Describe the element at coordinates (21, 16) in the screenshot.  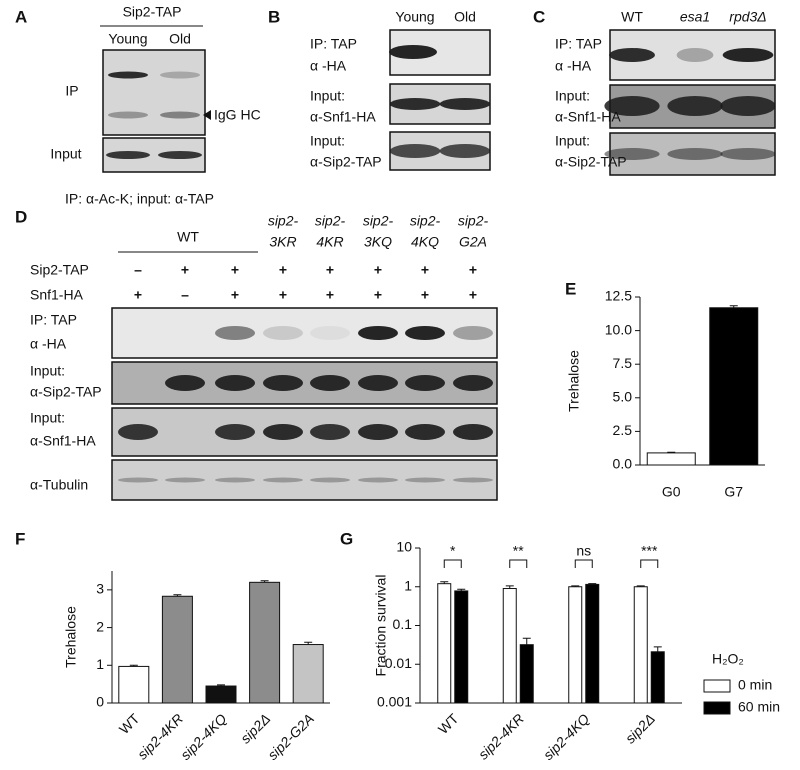
I see `panel-label: A` at that location.